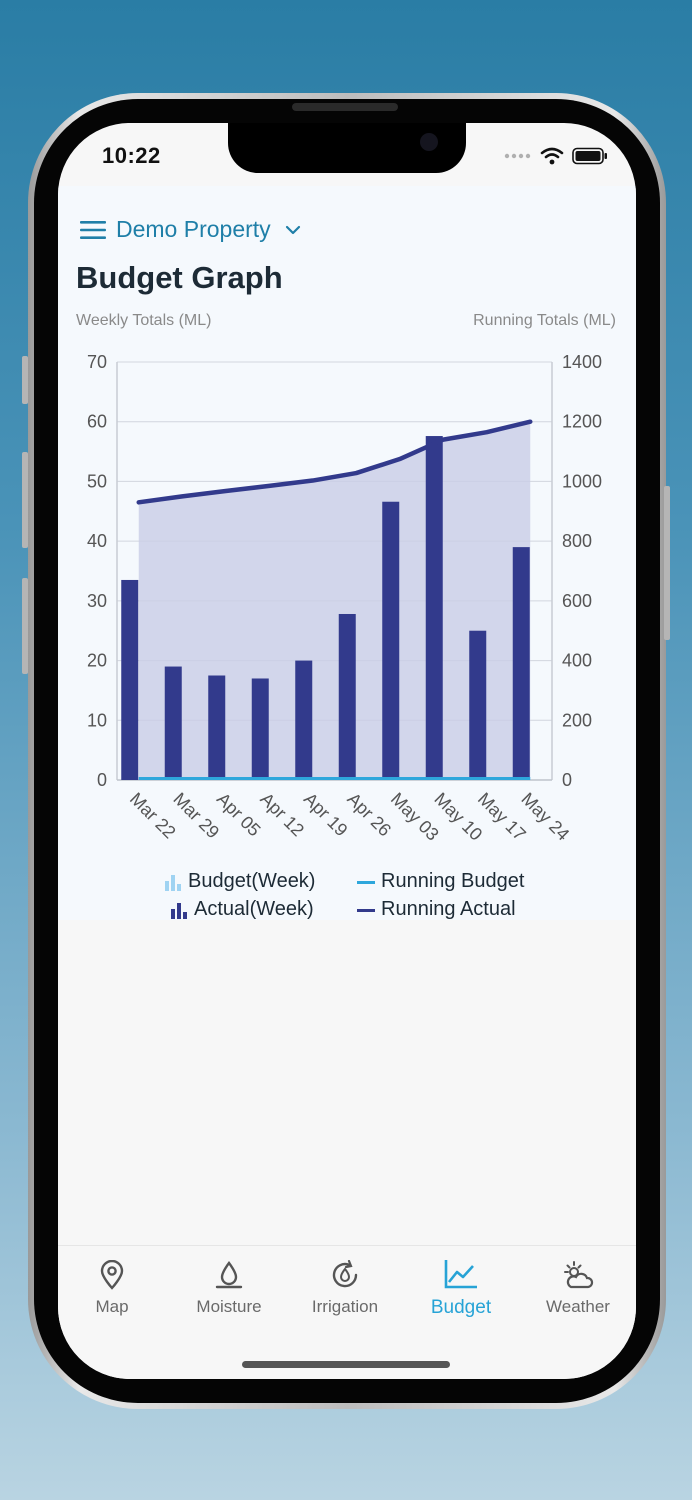 The width and height of the screenshot is (692, 1500). Describe the element at coordinates (196, 816) in the screenshot. I see `x-tick-label: Mar 29` at that location.